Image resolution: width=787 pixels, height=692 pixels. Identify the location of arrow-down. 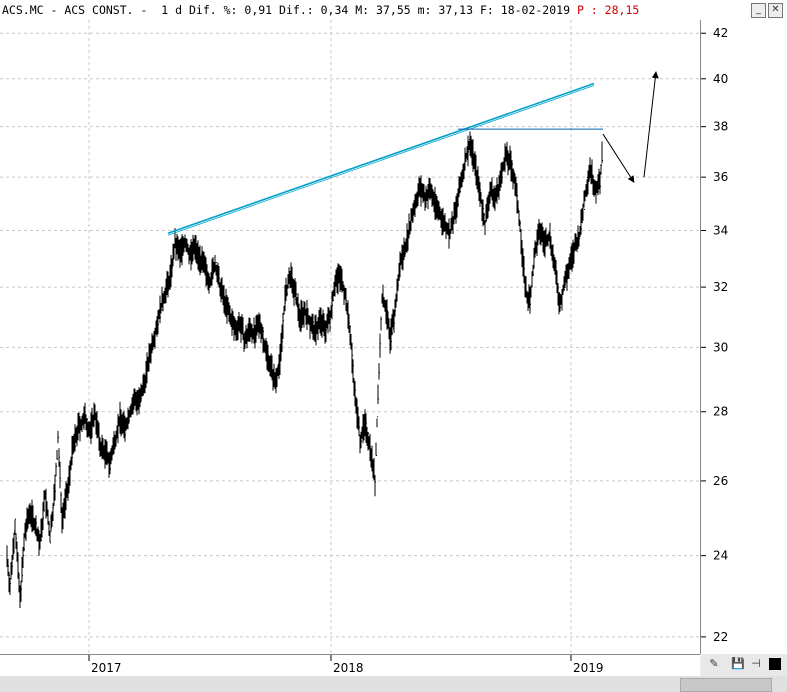
(618, 158).